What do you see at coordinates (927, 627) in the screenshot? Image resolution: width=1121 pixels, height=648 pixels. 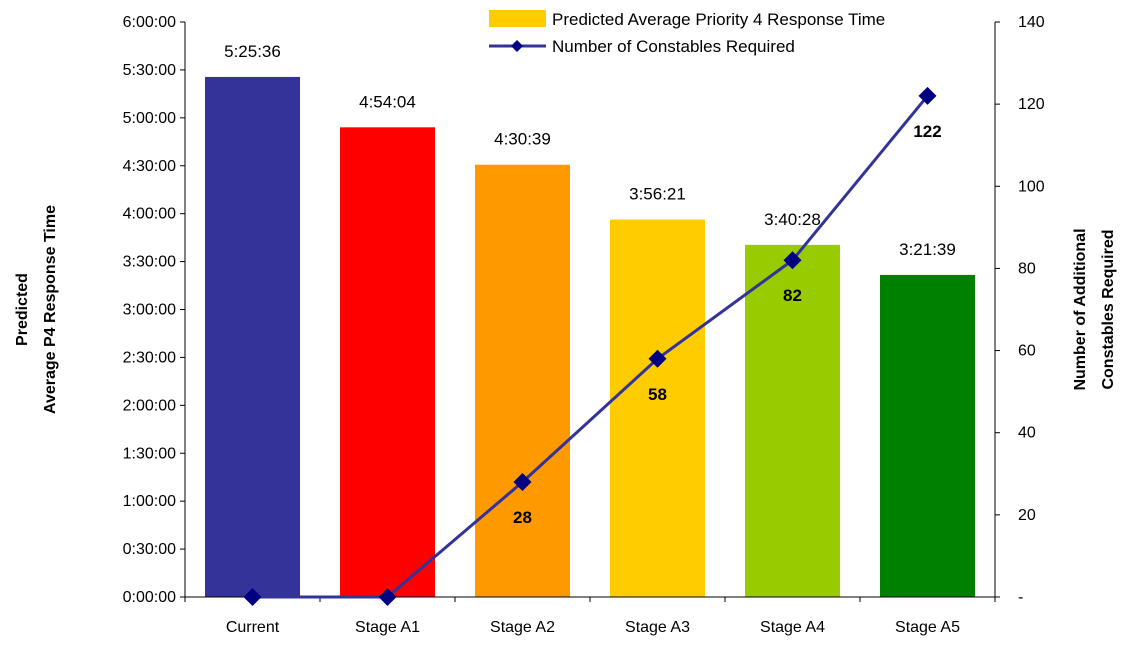 I see `x-tick-label: Stage A5` at bounding box center [927, 627].